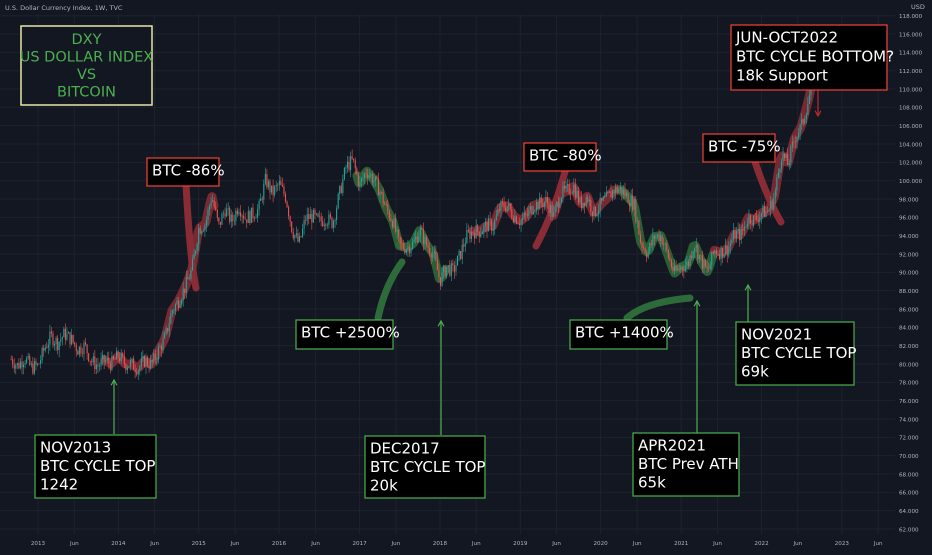 The height and width of the screenshot is (555, 932). Describe the element at coordinates (748, 287) in the screenshot. I see `arrow-head` at that location.